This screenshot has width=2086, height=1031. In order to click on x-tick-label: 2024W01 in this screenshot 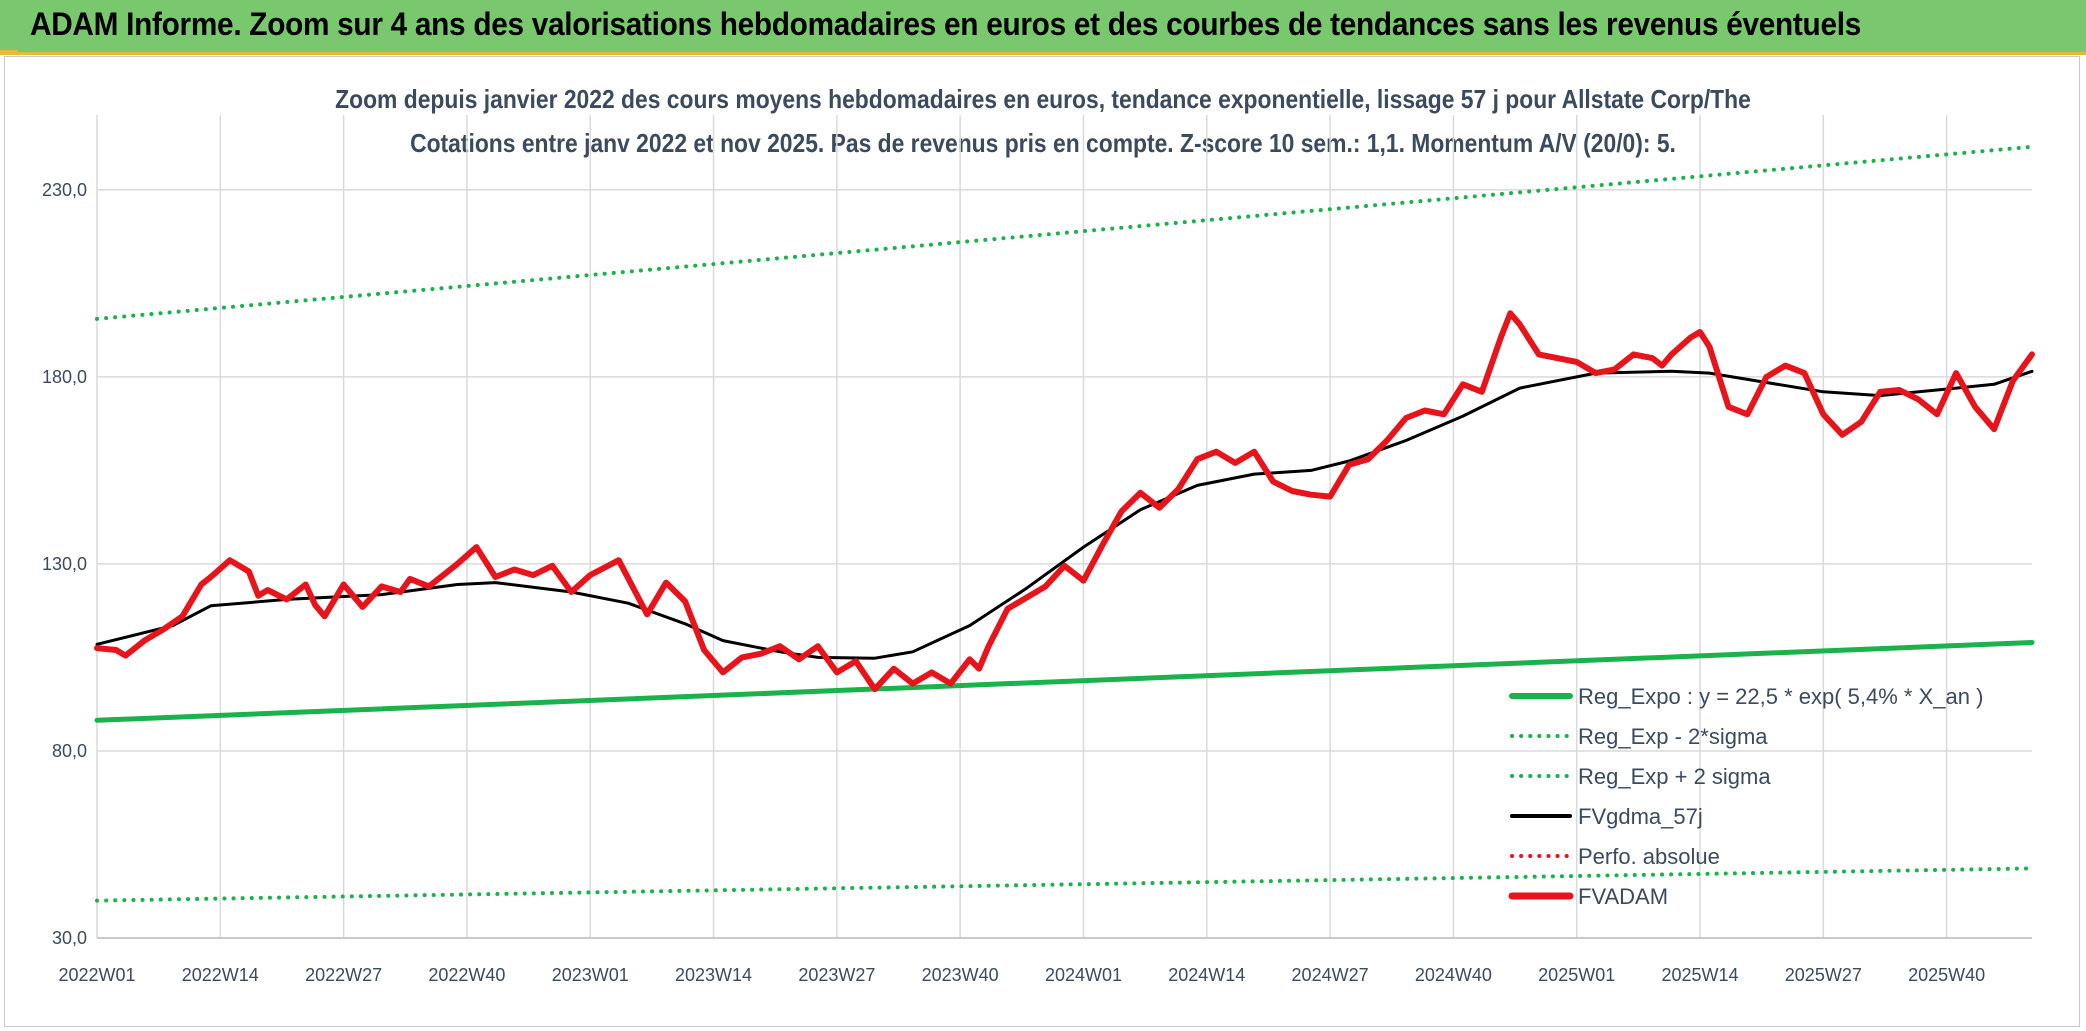, I will do `click(1083, 975)`.